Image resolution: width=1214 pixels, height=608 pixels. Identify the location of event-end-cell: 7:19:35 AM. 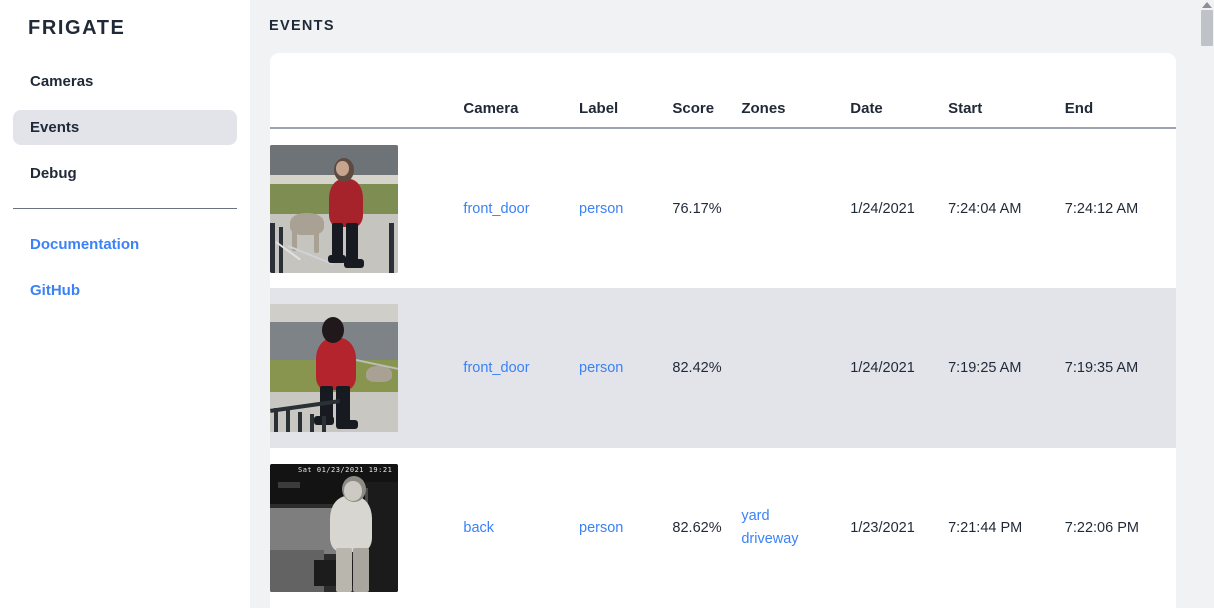
(1120, 368).